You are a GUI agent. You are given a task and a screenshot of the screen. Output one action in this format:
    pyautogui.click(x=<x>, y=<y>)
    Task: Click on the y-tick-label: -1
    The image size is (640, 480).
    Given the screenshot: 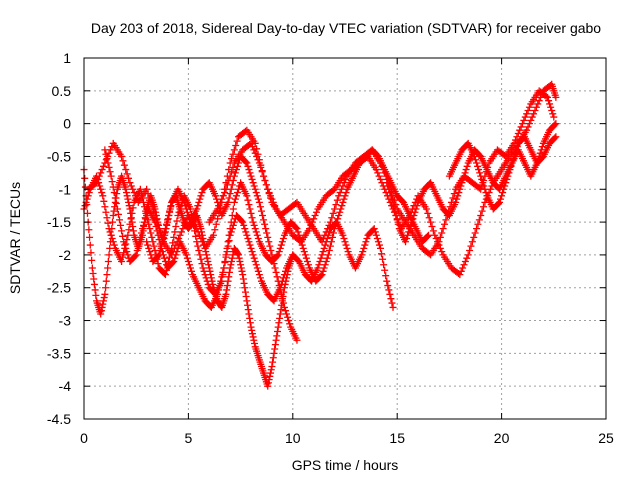 What is the action you would take?
    pyautogui.click(x=65, y=189)
    